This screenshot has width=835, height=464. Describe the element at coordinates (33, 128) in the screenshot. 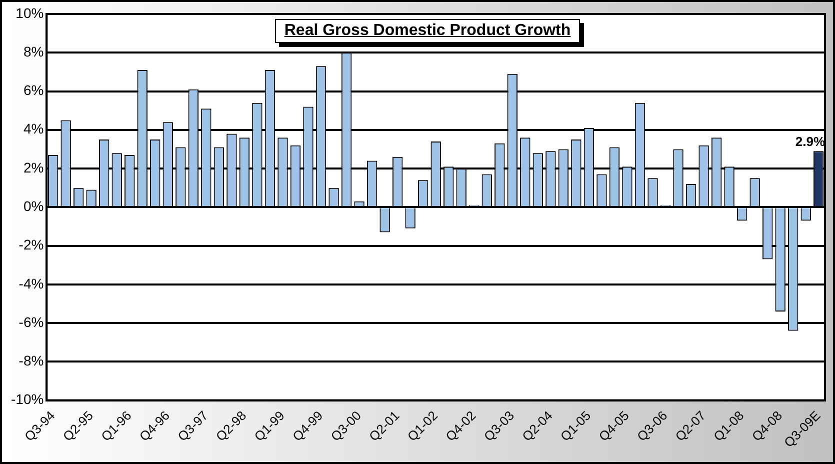

I see `y-tick-label: 4%` at that location.